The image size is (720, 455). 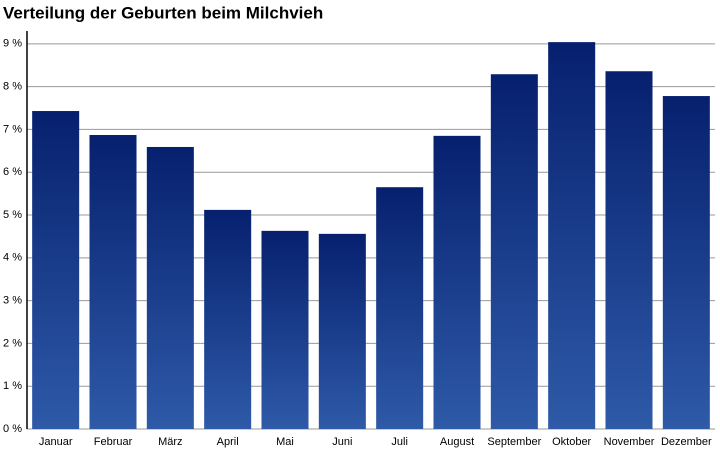 What do you see at coordinates (12, 386) in the screenshot?
I see `y-tick-label: 1 %` at bounding box center [12, 386].